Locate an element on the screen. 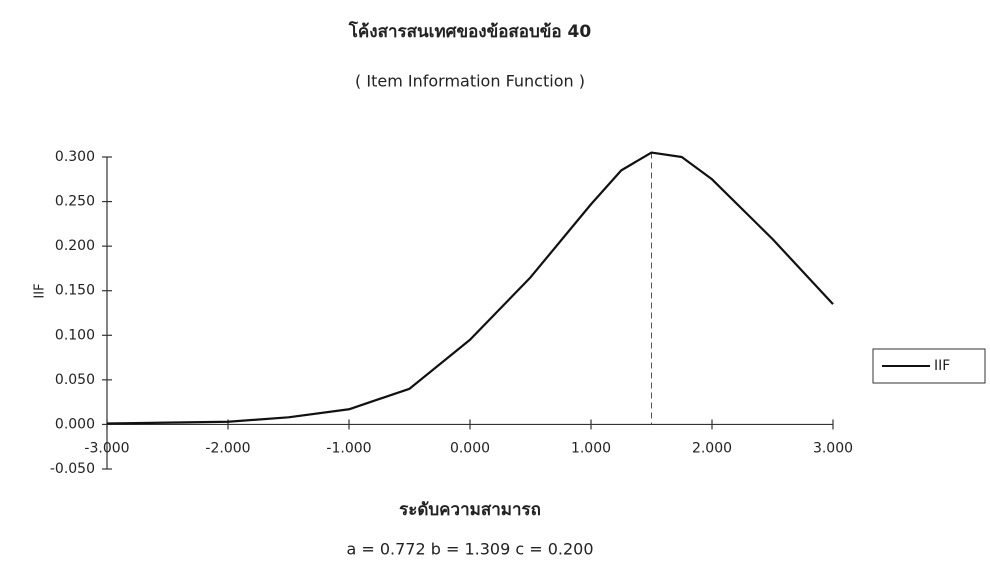  y-tick-label: -0.050 is located at coordinates (72, 469).